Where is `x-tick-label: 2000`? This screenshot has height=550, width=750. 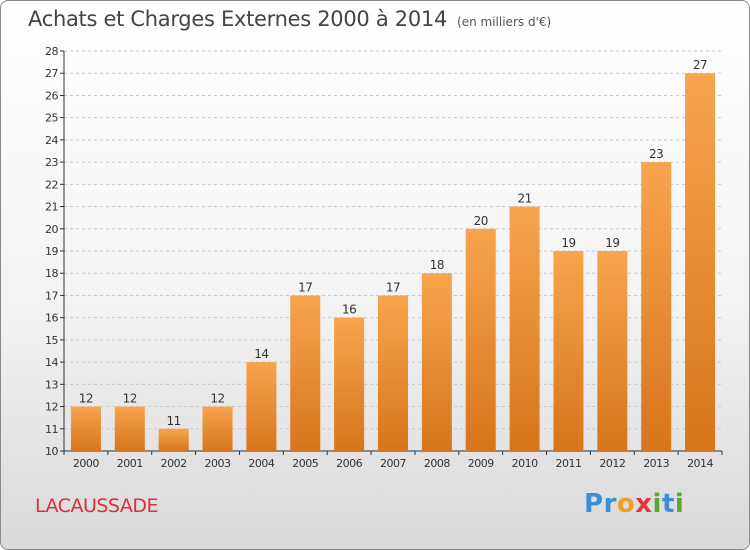
x-tick-label: 2000 is located at coordinates (86, 463).